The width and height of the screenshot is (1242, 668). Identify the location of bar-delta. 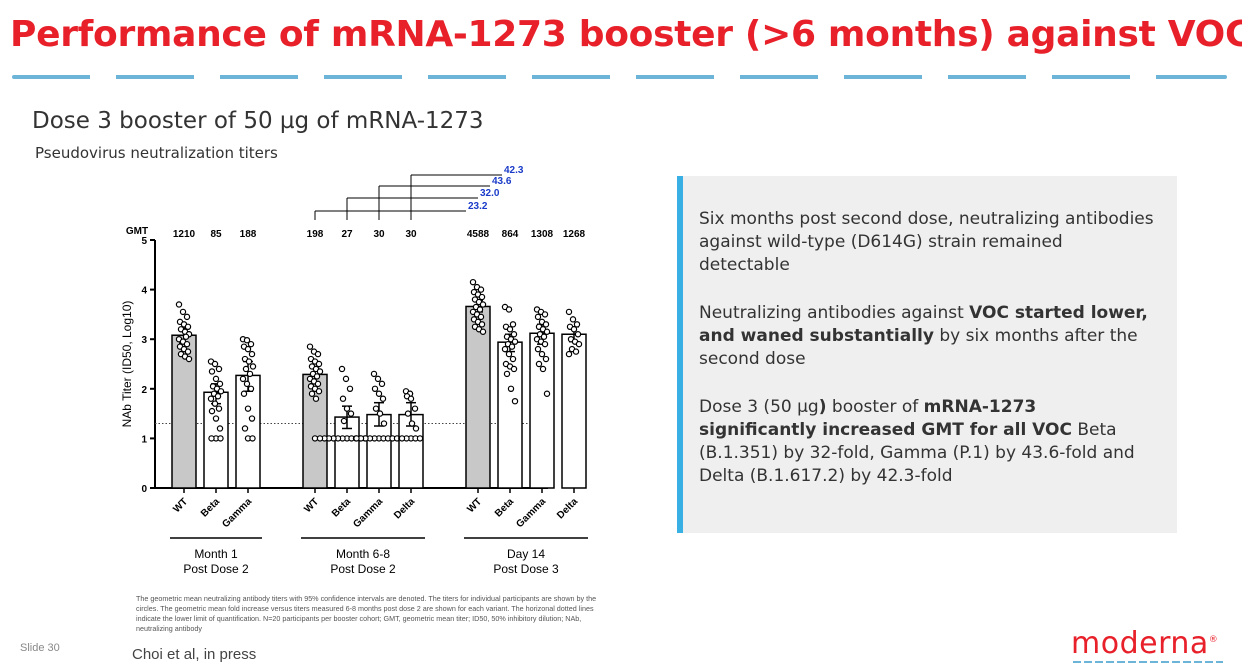
(574, 411).